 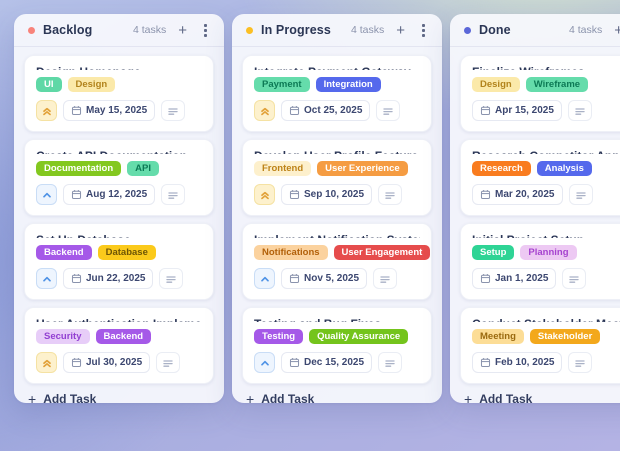 What do you see at coordinates (524, 110) in the screenshot?
I see `due-date: Apr 15, 2025` at bounding box center [524, 110].